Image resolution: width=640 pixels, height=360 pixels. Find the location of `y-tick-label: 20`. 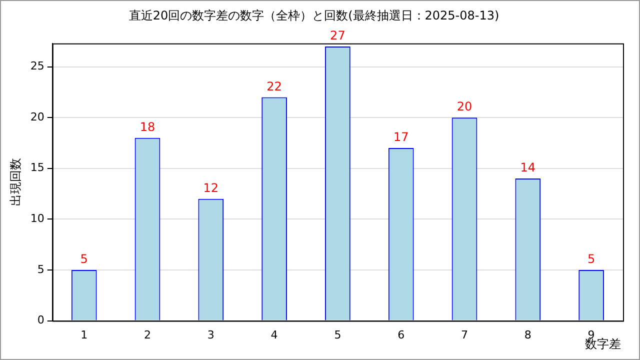

y-tick-label: 20 is located at coordinates (37, 117).